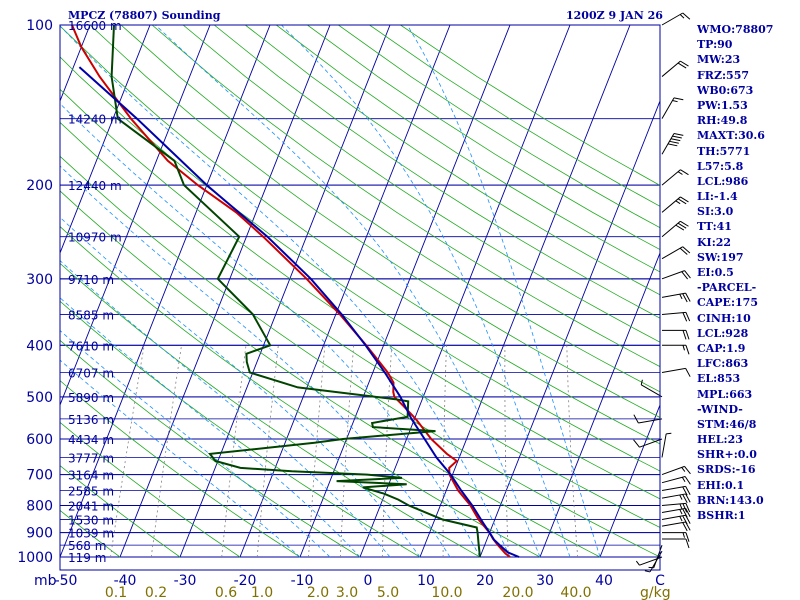 The width and height of the screenshot is (800, 600). What do you see at coordinates (39, 506) in the screenshot?
I see `pressure-tick-label: 800` at bounding box center [39, 506].